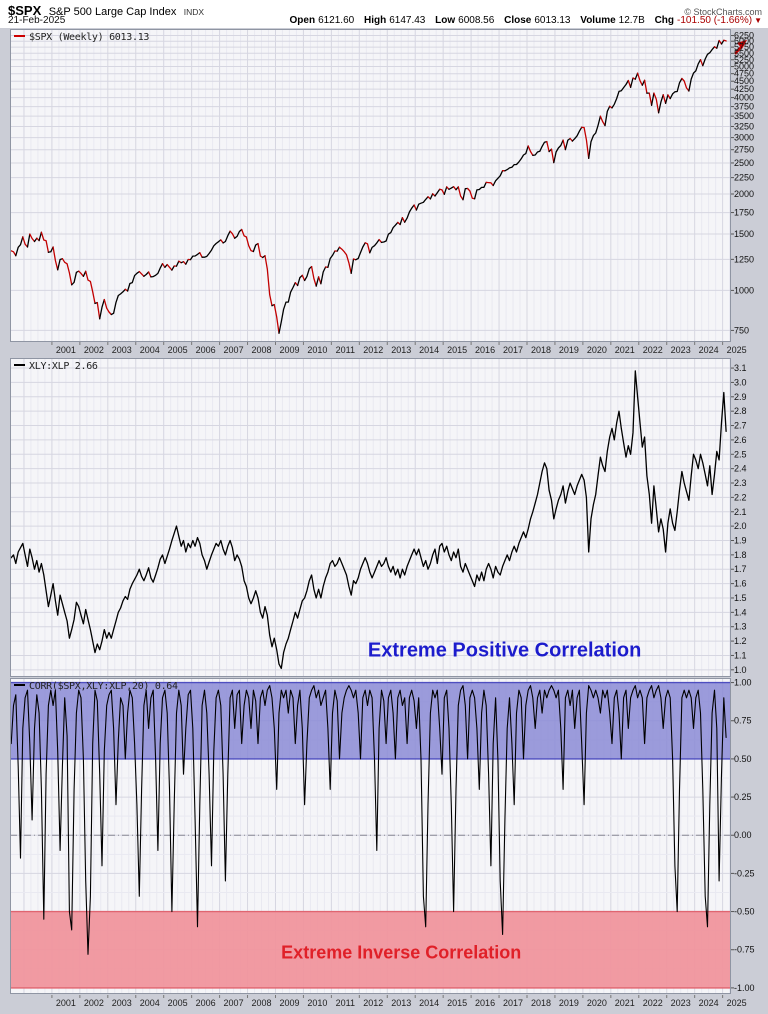 This screenshot has height=1014, width=768. Describe the element at coordinates (740, 454) in the screenshot. I see `svg-text: 2.5` at that location.